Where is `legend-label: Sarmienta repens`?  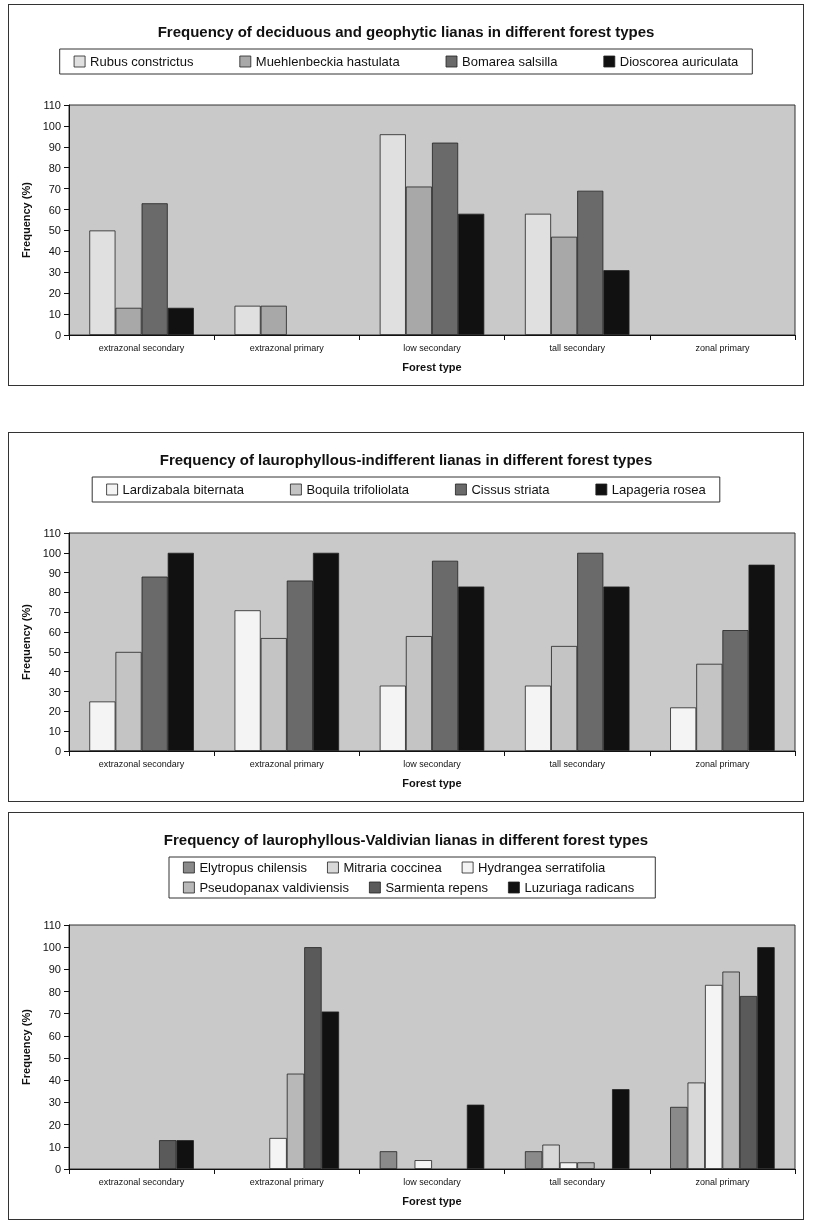
legend-label: Sarmienta repens is located at coordinates (437, 887).